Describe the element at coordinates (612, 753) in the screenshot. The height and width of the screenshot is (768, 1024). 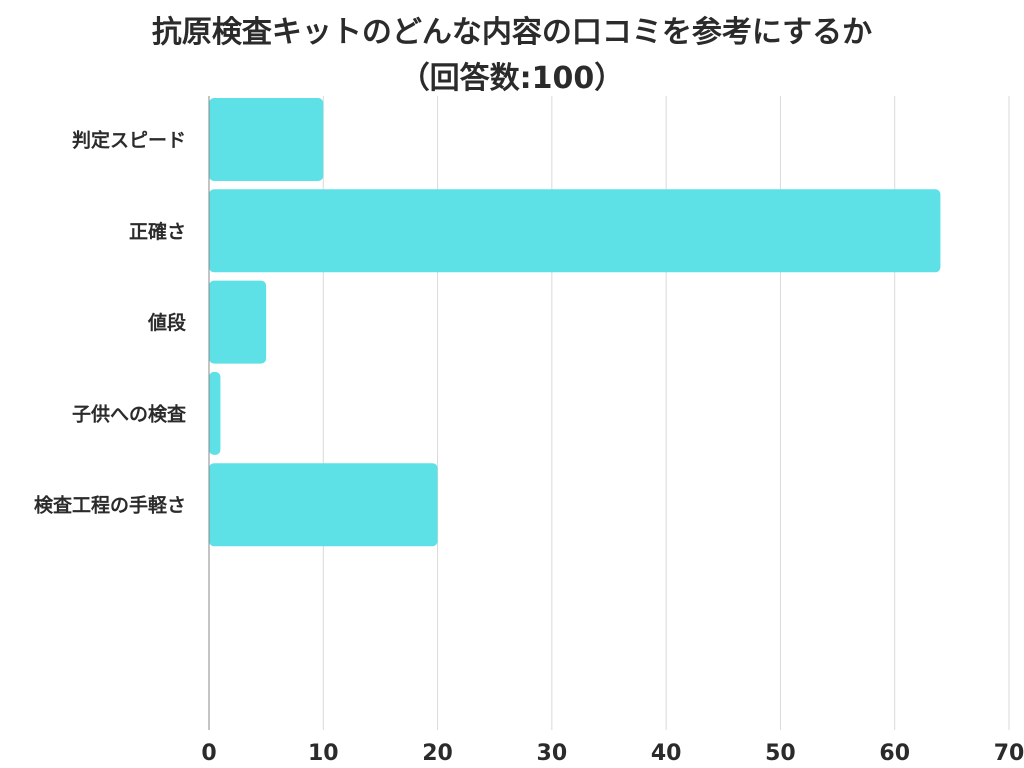
I see `x-axis-ticks: 0 10 20 30 40 50 60 70` at that location.